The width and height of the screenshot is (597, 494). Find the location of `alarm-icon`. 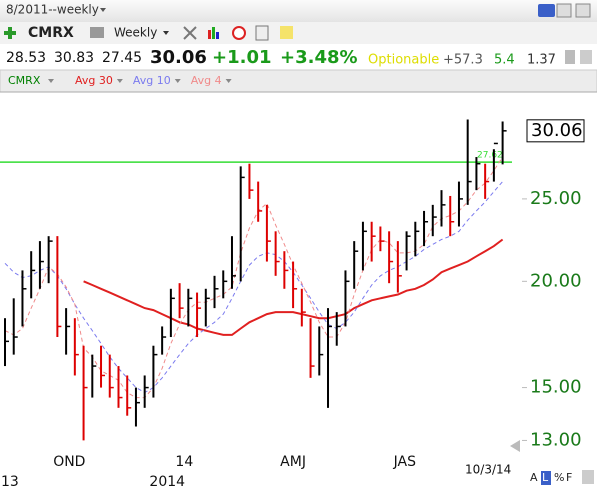

alarm-icon is located at coordinates (239, 33).